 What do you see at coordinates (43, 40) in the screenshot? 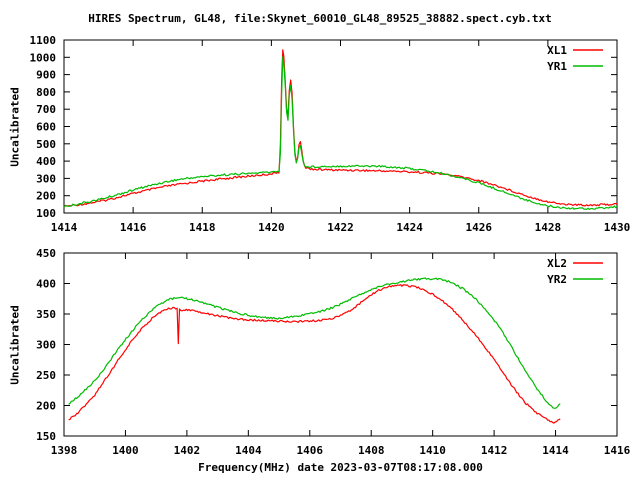
I see `y-tick-label: 1100` at bounding box center [43, 40].